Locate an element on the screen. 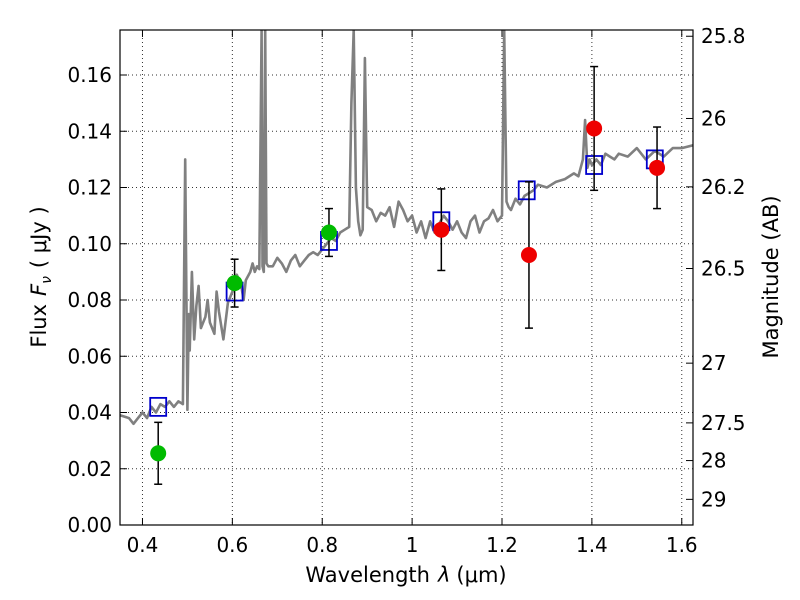  y-tick-label: 0.14 is located at coordinates (89, 131).